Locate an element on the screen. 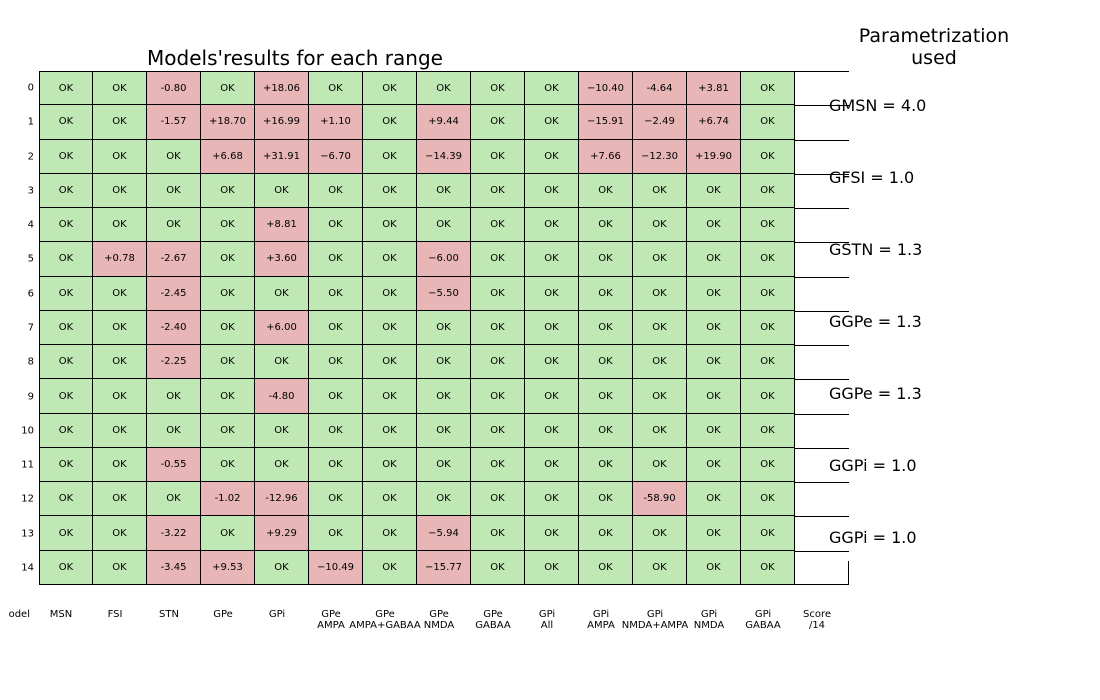 The image size is (1100, 700). column-label: GPe NMDA is located at coordinates (439, 620).